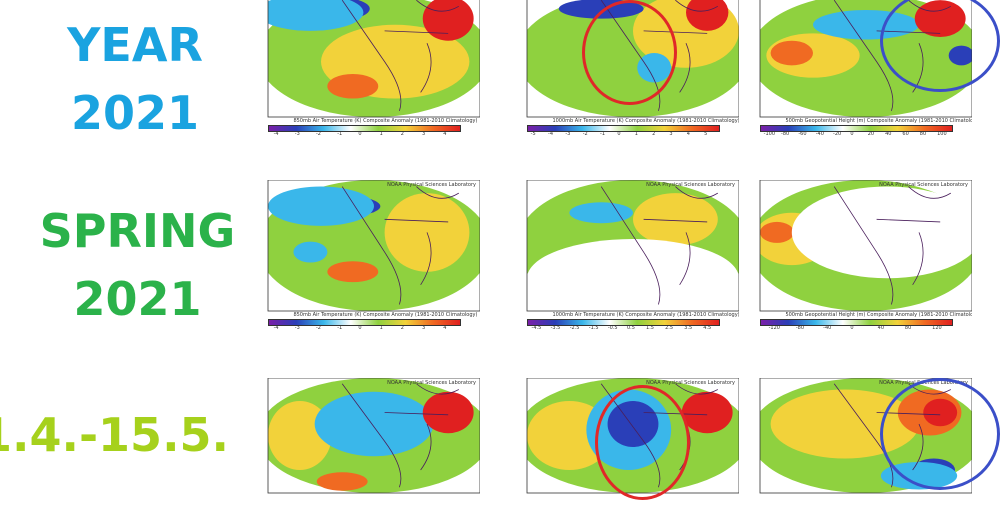 Image resolution: width=1000 pixels, height=515 pixels. Describe the element at coordinates (555, 328) in the screenshot. I see `colorbar-tick-label: -3.5` at that location.